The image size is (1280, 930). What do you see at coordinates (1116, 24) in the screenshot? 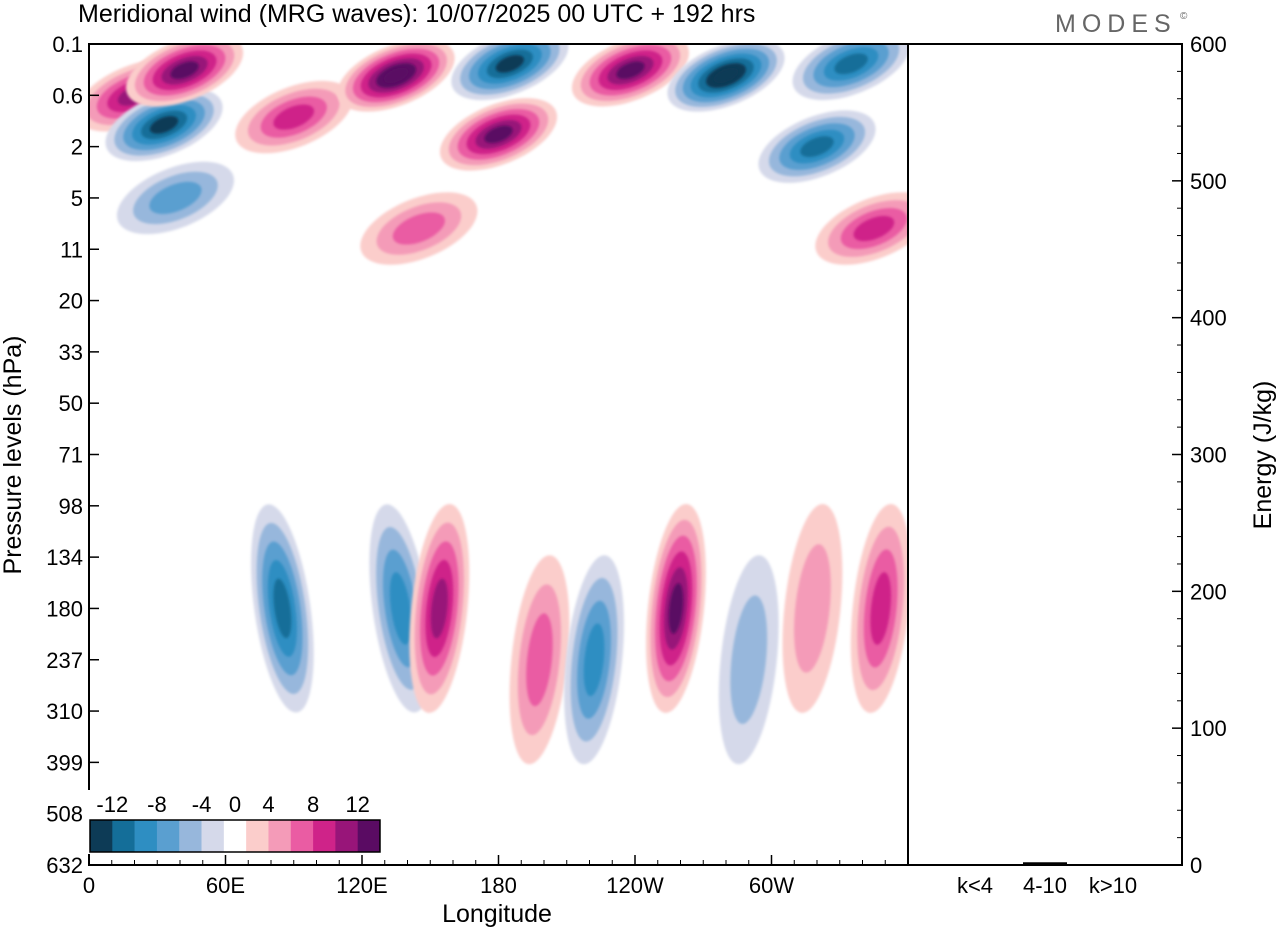
I see `modes-logo-text: MODES` at bounding box center [1116, 24].